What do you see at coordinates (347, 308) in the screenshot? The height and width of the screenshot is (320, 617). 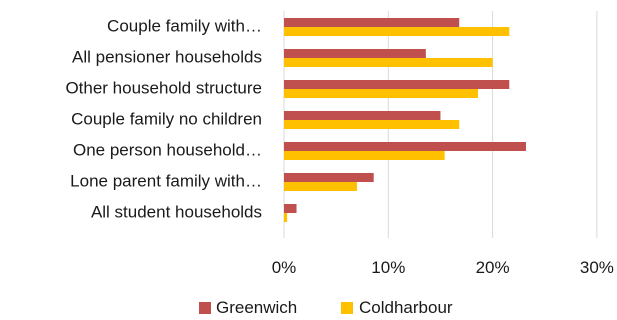 I see `legend-swatch-coldharbour` at bounding box center [347, 308].